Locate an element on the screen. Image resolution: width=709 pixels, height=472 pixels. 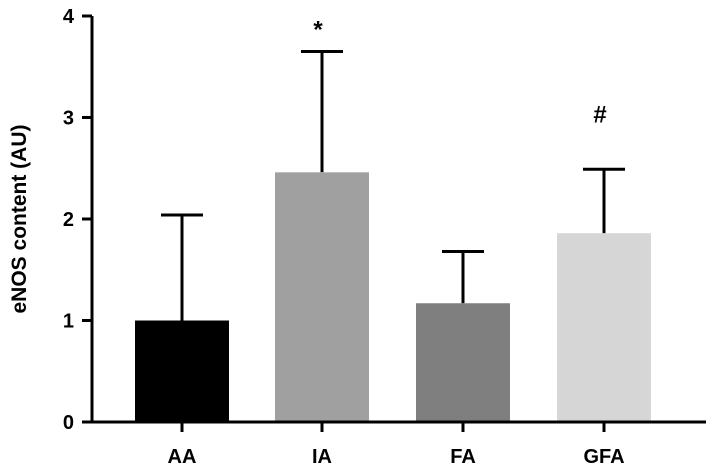
x-ticks-group: AA IA FA GFA is located at coordinates (396, 445).